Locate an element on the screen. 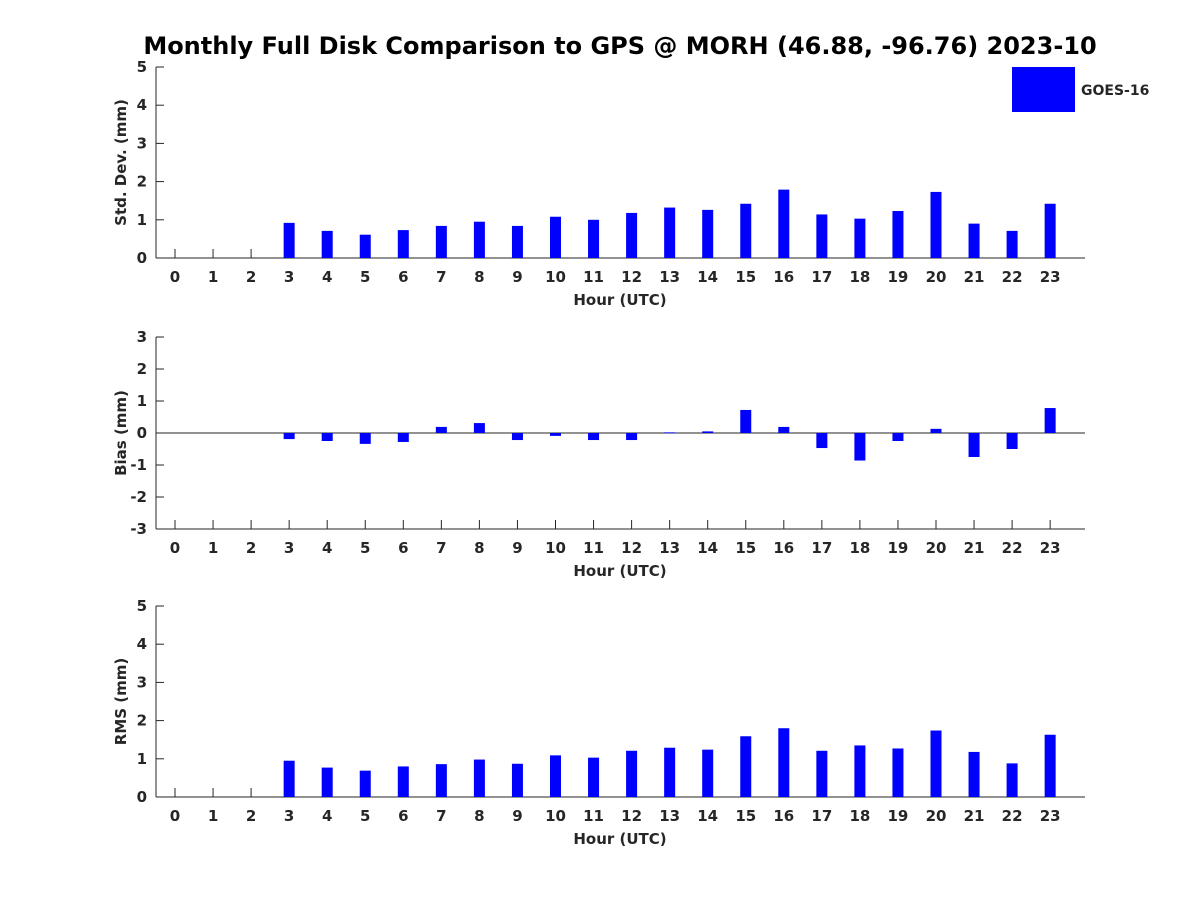 This screenshot has width=1200, height=900. legend-label: GOES-16 is located at coordinates (1115, 91).